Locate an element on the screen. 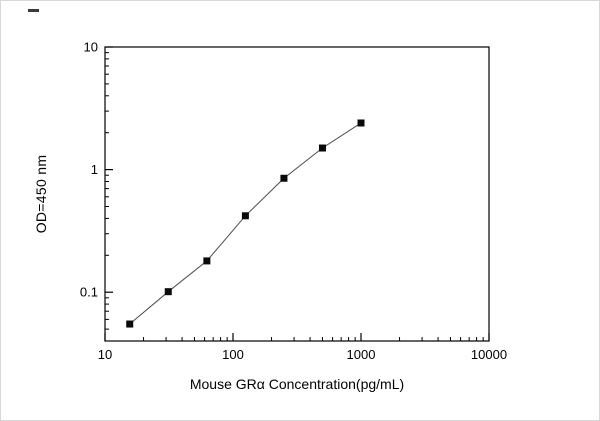  x-axis-title: Mouse GRα Concentration(pg/mL) is located at coordinates (297, 384).